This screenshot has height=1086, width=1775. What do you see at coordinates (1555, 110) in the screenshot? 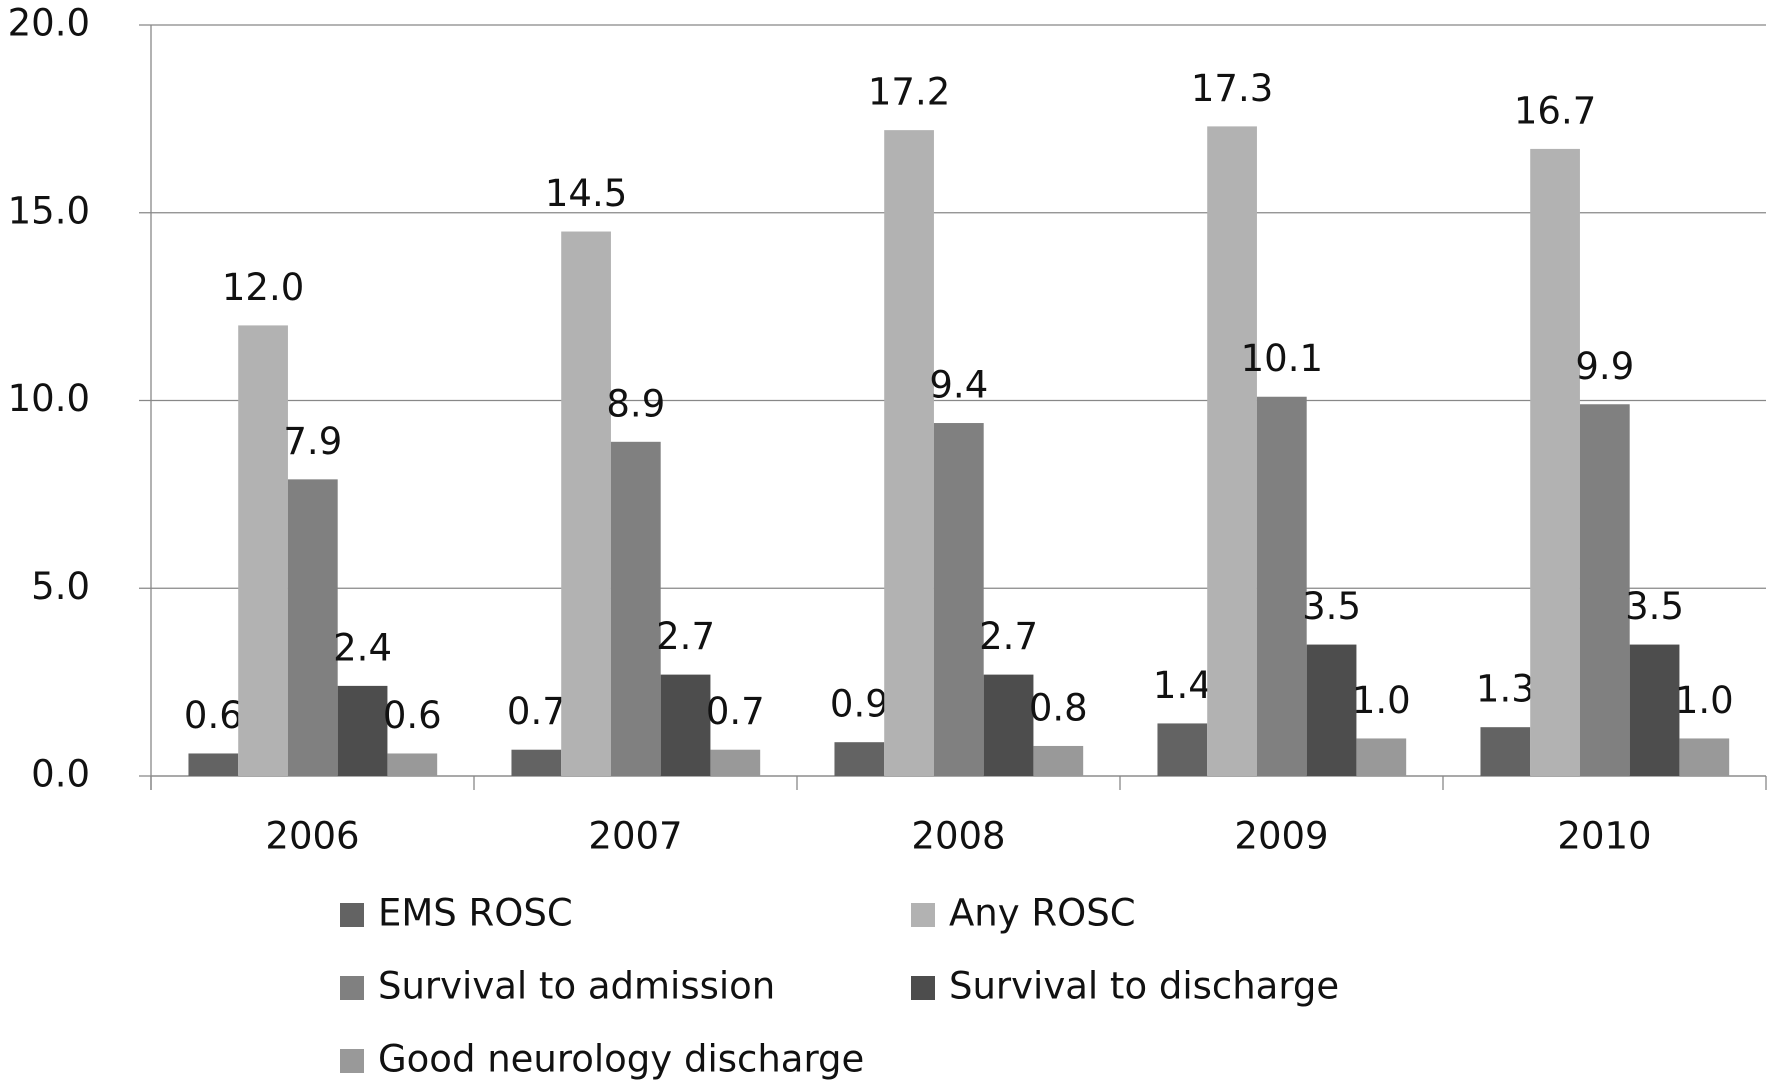
I see `data-label: 16.7` at bounding box center [1555, 110].